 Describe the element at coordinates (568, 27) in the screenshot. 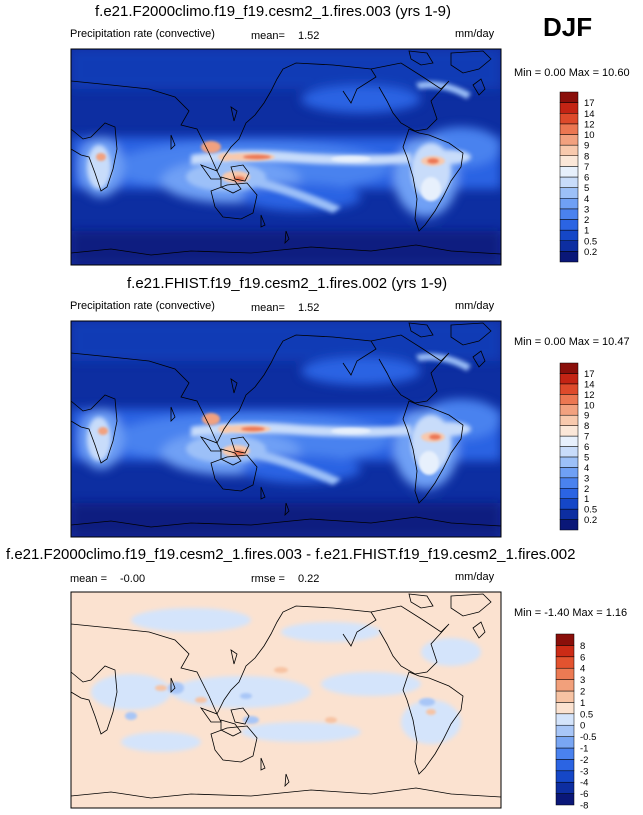

I see `season-label: DJF` at that location.